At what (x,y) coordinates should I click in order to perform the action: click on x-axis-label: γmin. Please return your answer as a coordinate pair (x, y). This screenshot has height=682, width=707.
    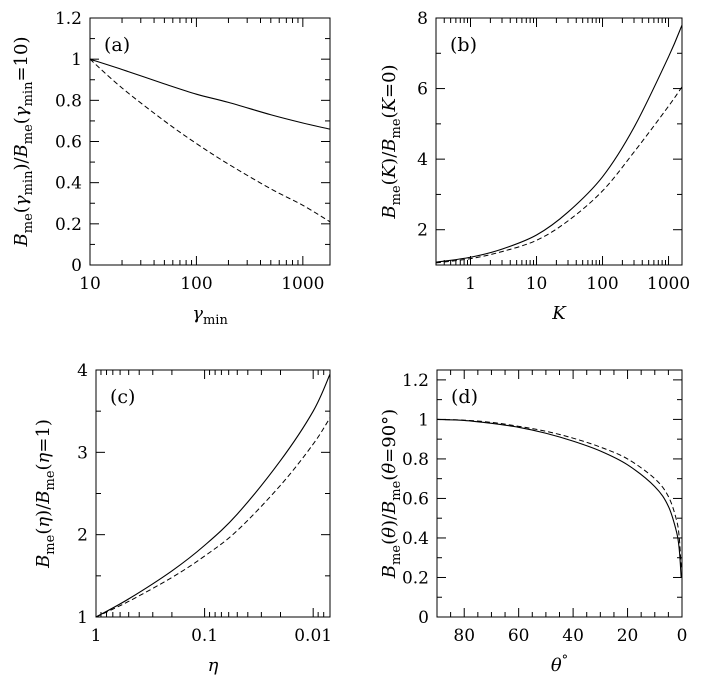
    Looking at the image, I should click on (210, 315).